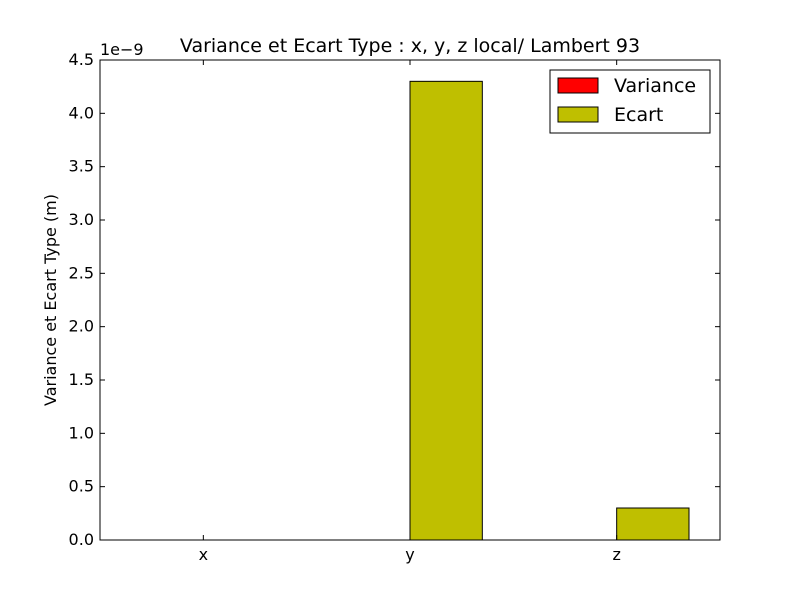 The height and width of the screenshot is (600, 800). I want to click on x-tick-label-z: z, so click(616, 554).